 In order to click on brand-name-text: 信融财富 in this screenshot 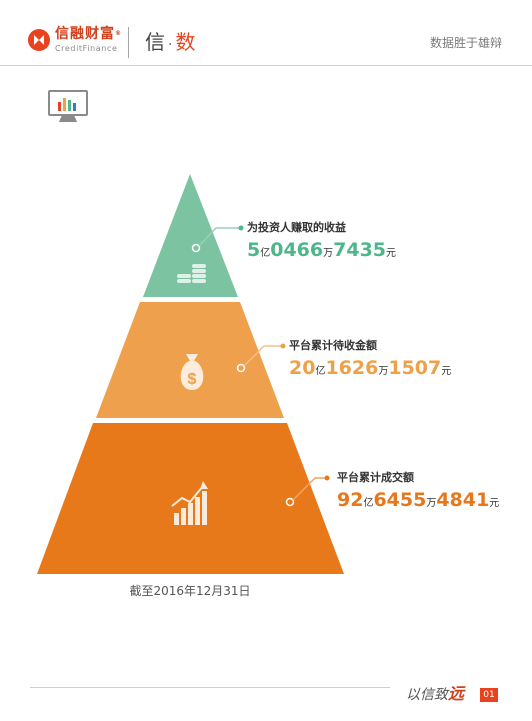, I will do `click(85, 34)`.